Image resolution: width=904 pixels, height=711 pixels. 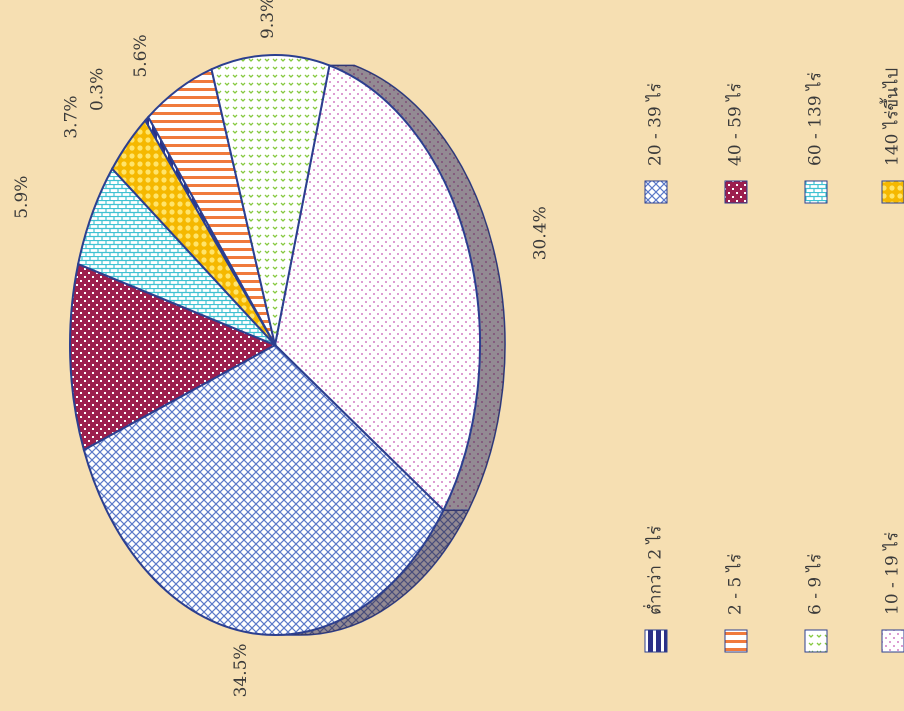 What do you see at coordinates (98, 89) in the screenshot?
I see `value-label: 0.3%` at bounding box center [98, 89].